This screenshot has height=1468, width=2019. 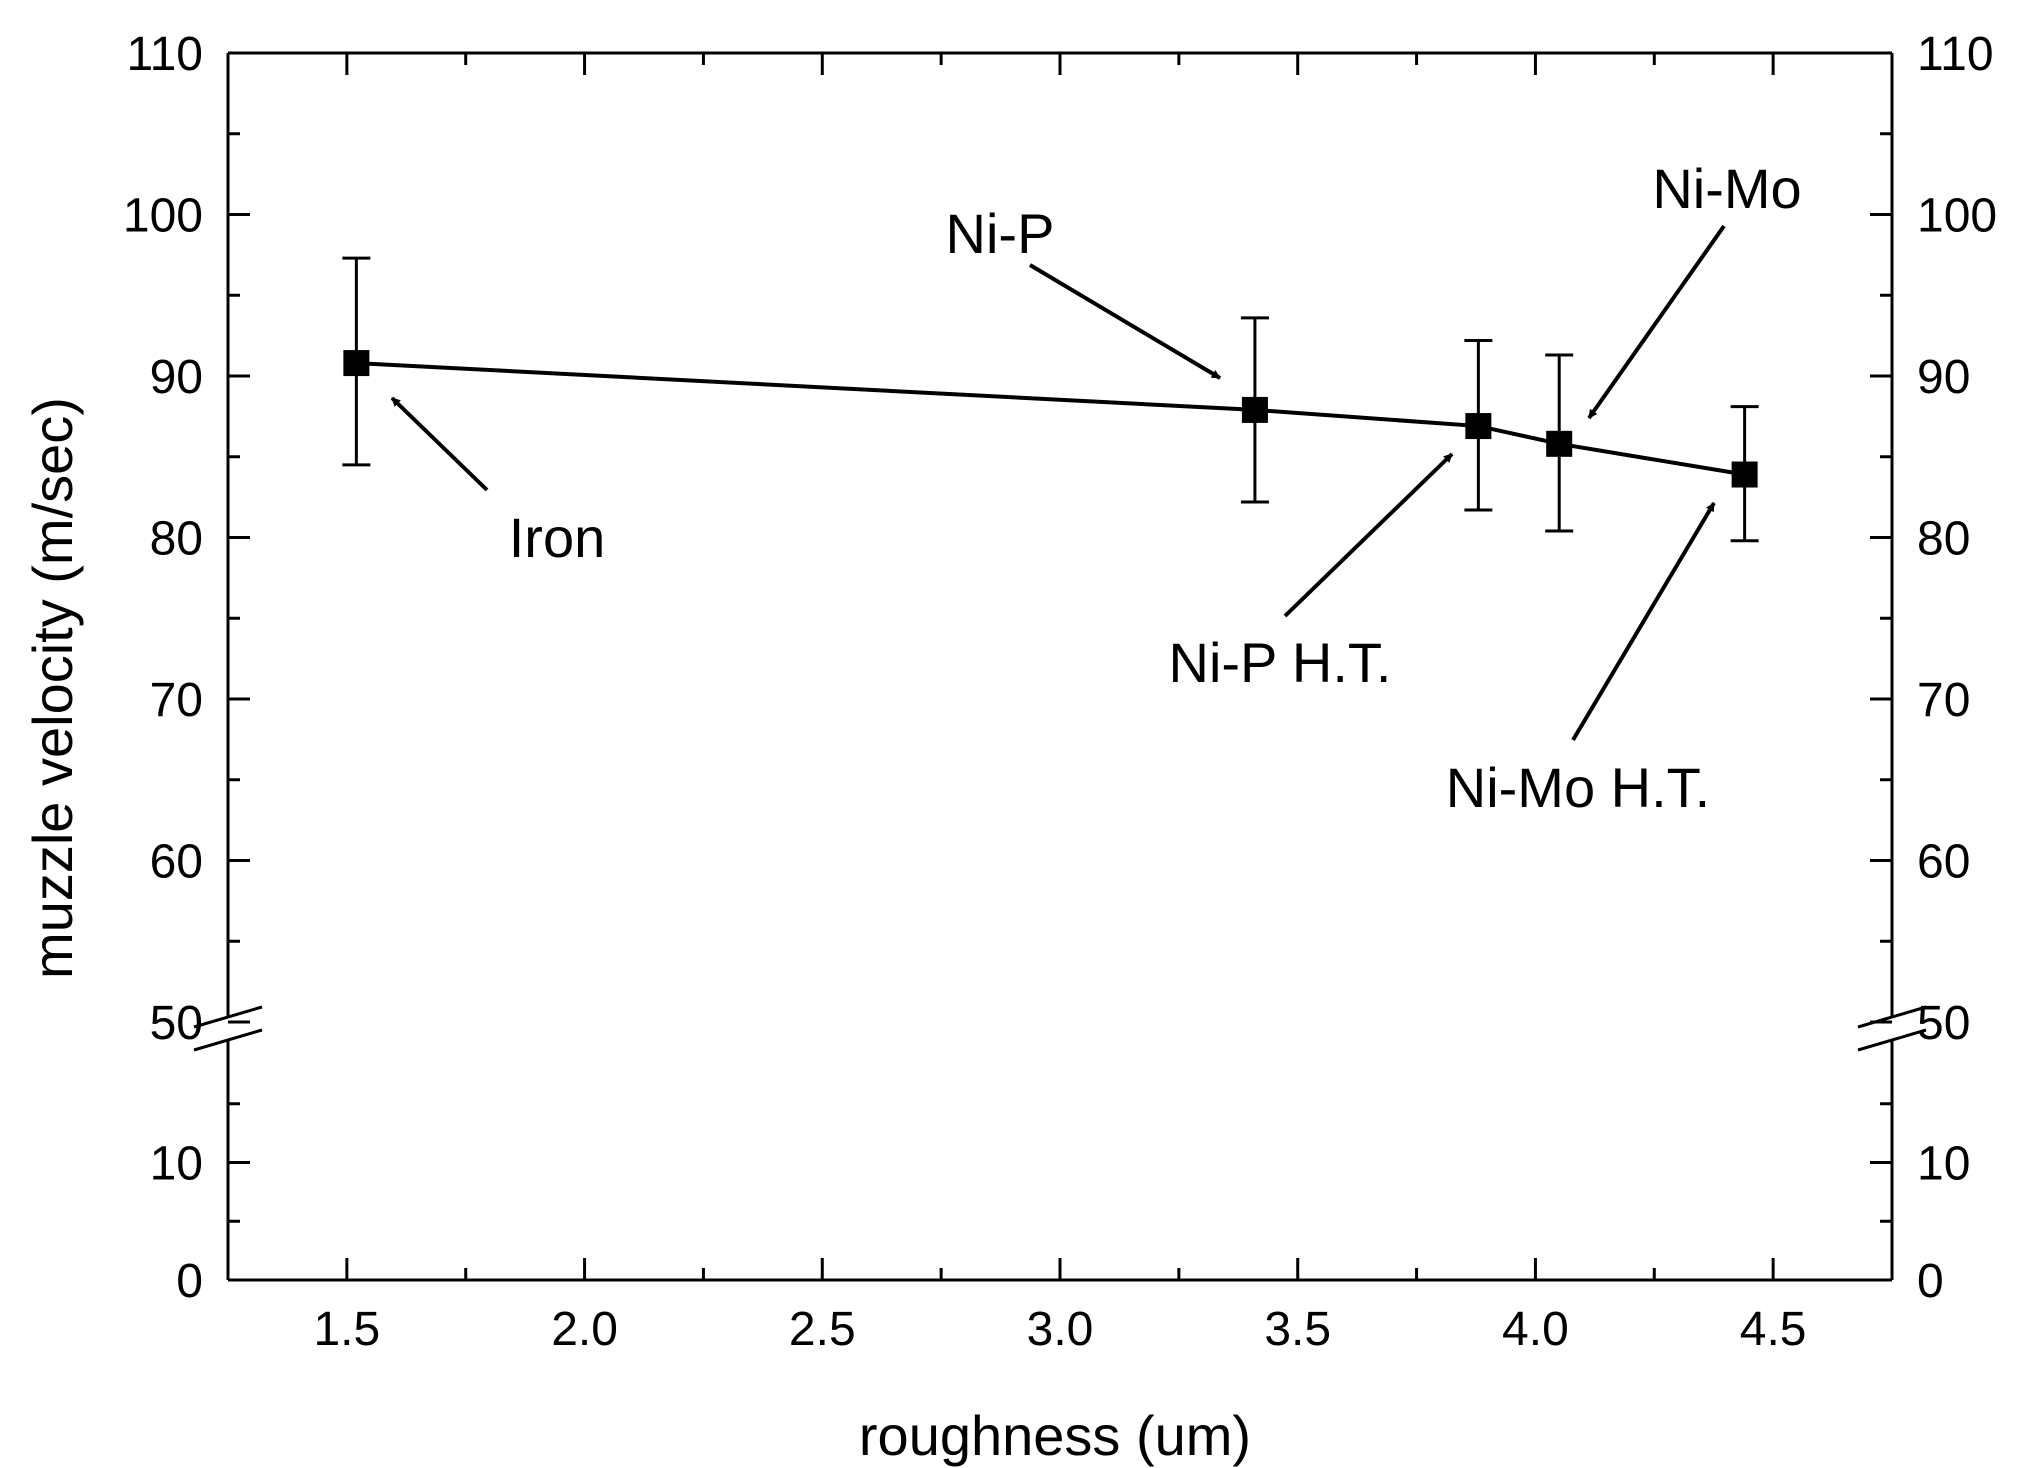 I want to click on y-tick-label-right: 90, so click(x=1943, y=377).